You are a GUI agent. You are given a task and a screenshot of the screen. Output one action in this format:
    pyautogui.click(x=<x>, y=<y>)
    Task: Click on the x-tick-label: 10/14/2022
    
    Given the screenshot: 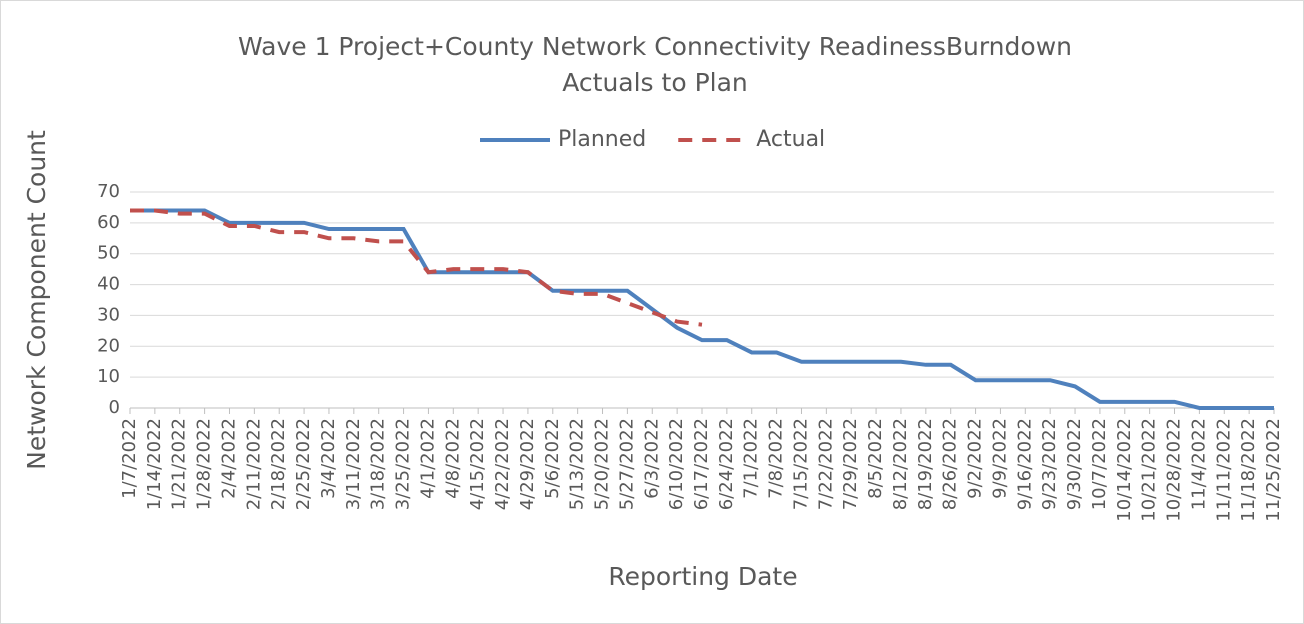 What is the action you would take?
    pyautogui.click(x=1124, y=470)
    